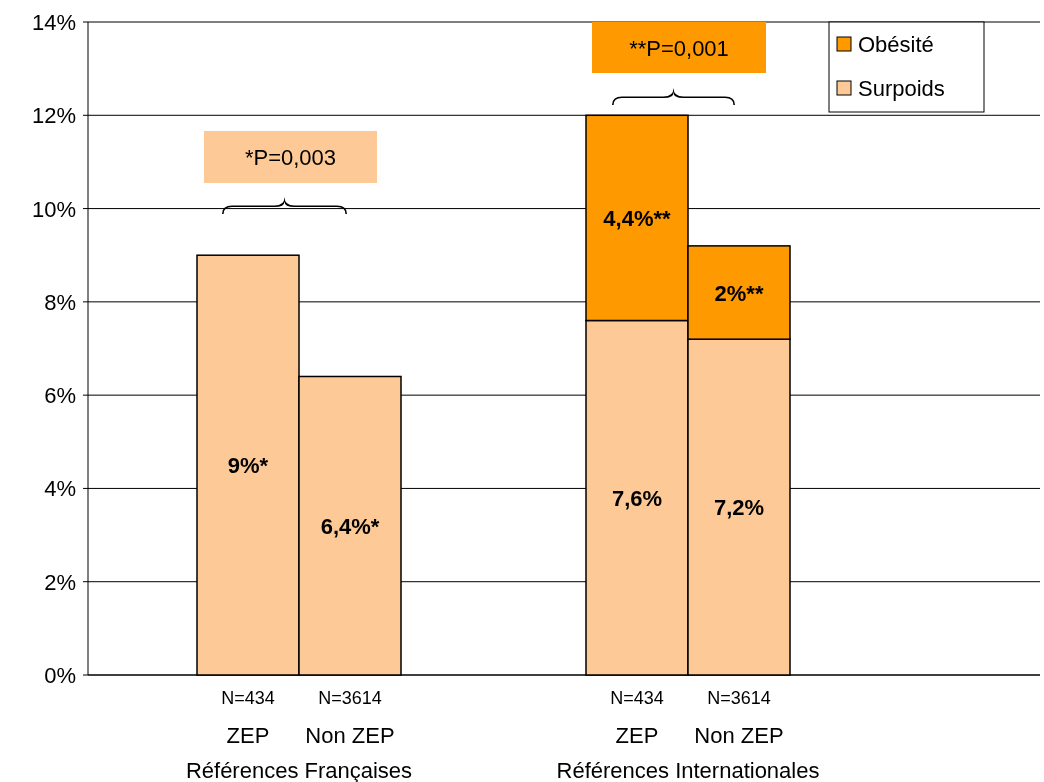 This screenshot has height=782, width=1044. I want to click on text: Références Internationales, so click(688, 770).